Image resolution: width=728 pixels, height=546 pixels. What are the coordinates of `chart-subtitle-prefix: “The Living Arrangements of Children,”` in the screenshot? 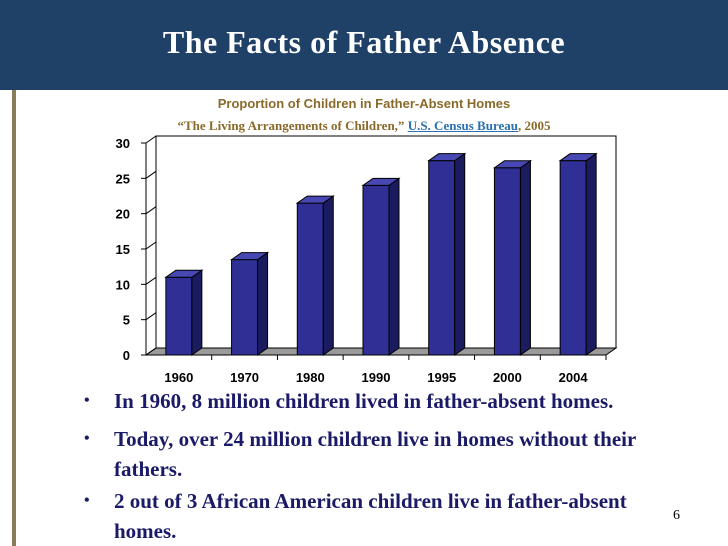 It's located at (292, 125).